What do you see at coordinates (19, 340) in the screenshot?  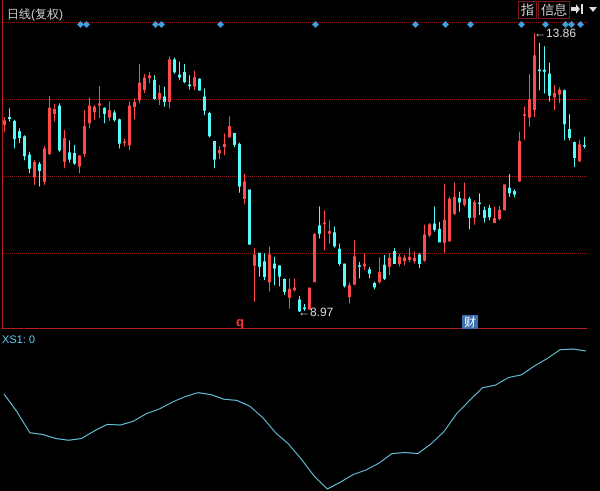 I see `text: XS1: 0` at bounding box center [19, 340].